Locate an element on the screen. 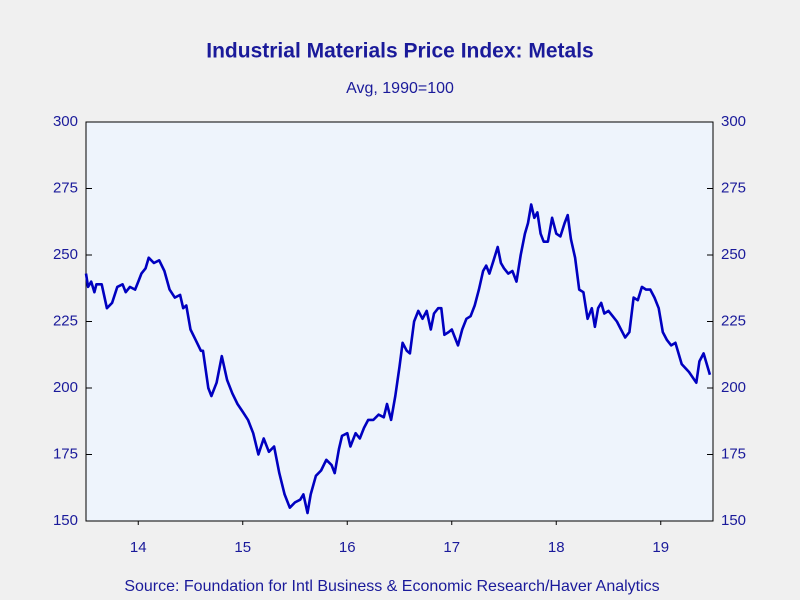 The height and width of the screenshot is (600, 800). y2-tick-label: 175 is located at coordinates (733, 453).